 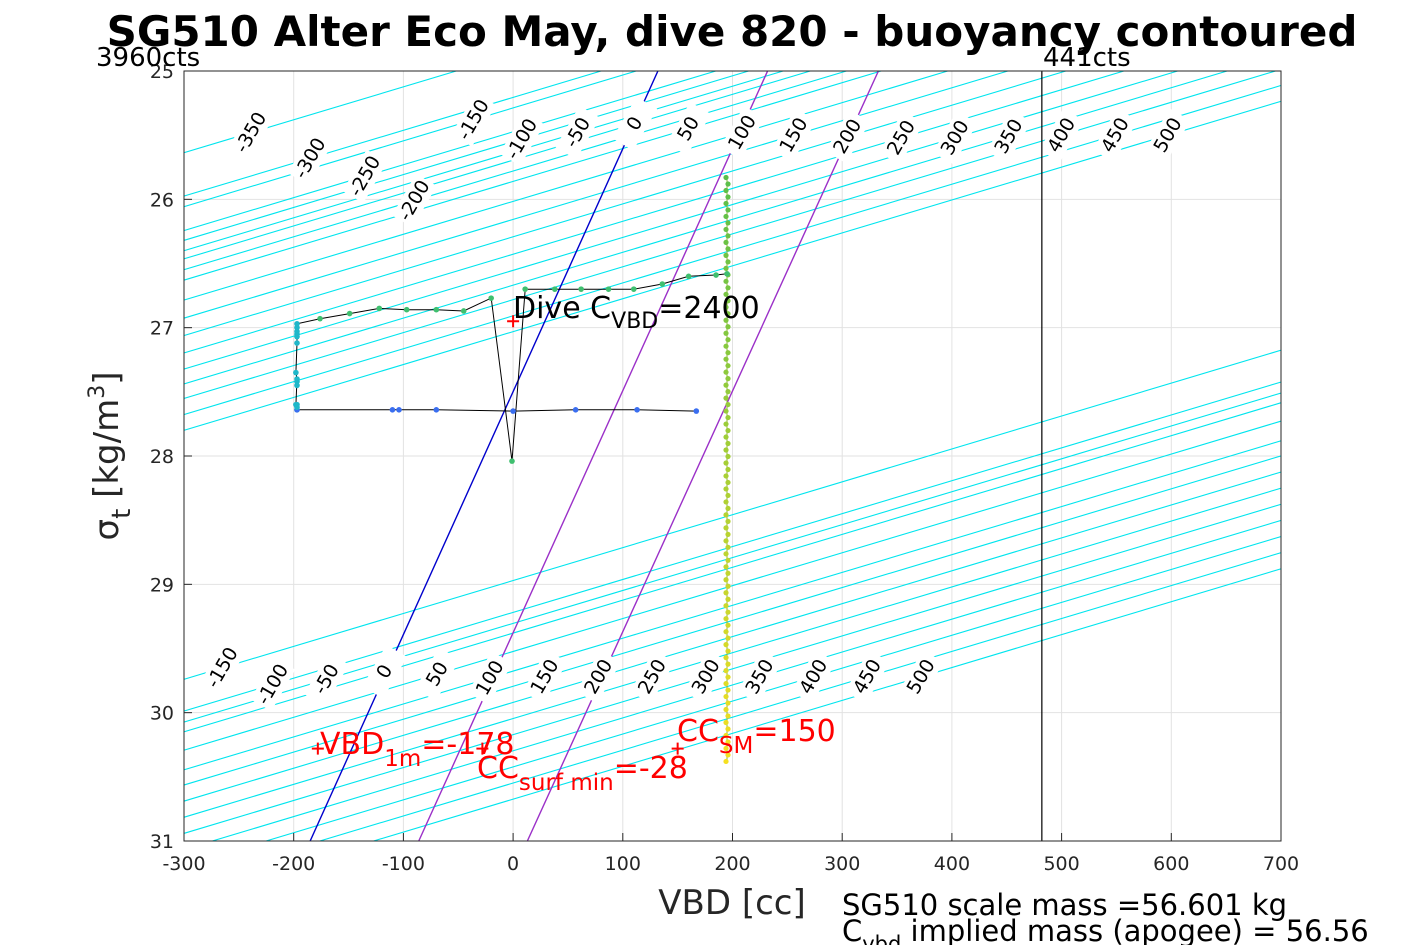 I want to click on x-tick-label: 0, so click(x=513, y=864).